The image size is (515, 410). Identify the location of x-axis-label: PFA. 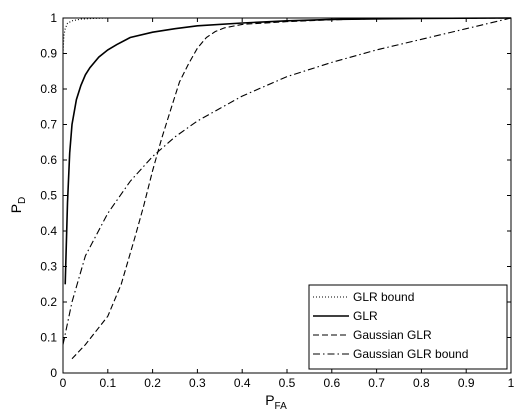
(276, 401).